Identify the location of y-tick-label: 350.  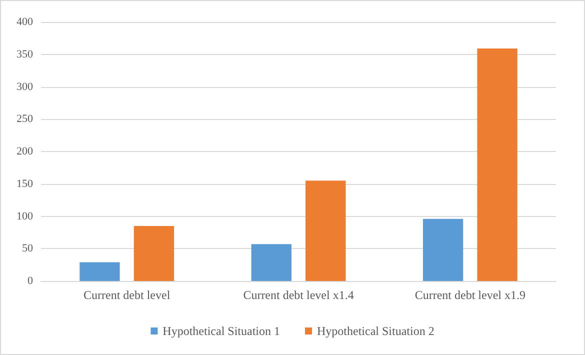
(25, 54).